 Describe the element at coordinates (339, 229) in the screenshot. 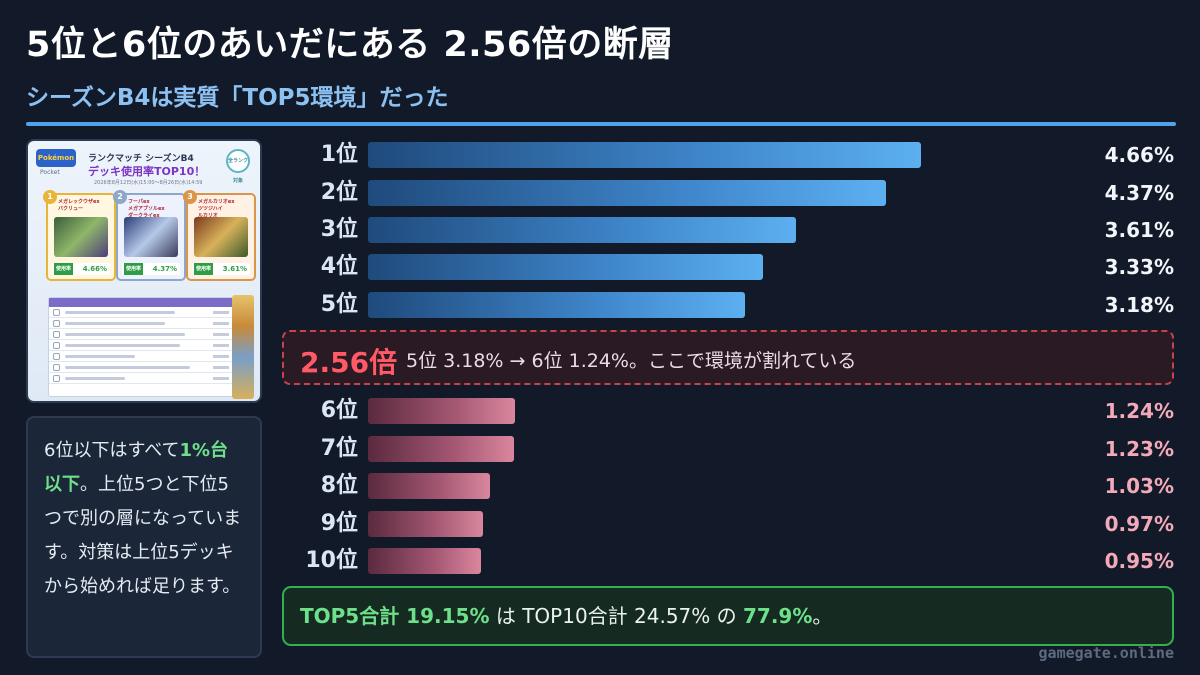

I see `rank-label-3: 3位` at that location.